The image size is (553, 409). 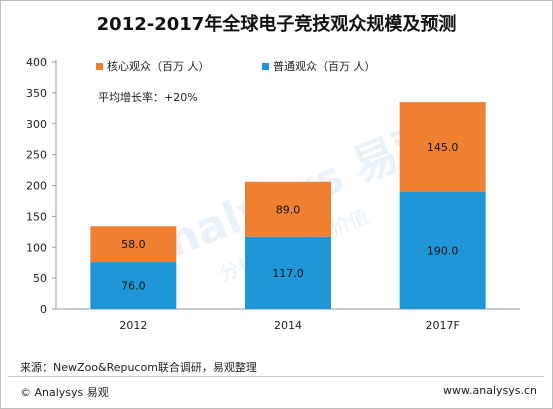 I want to click on x-tick-label: 2017F, so click(x=443, y=325).